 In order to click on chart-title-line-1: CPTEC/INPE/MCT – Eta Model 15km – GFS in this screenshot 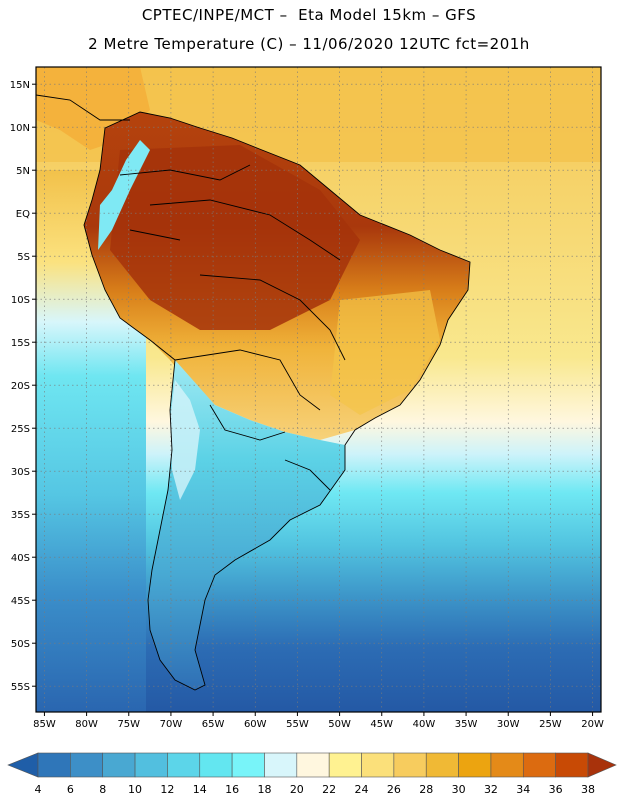, I will do `click(309, 15)`.